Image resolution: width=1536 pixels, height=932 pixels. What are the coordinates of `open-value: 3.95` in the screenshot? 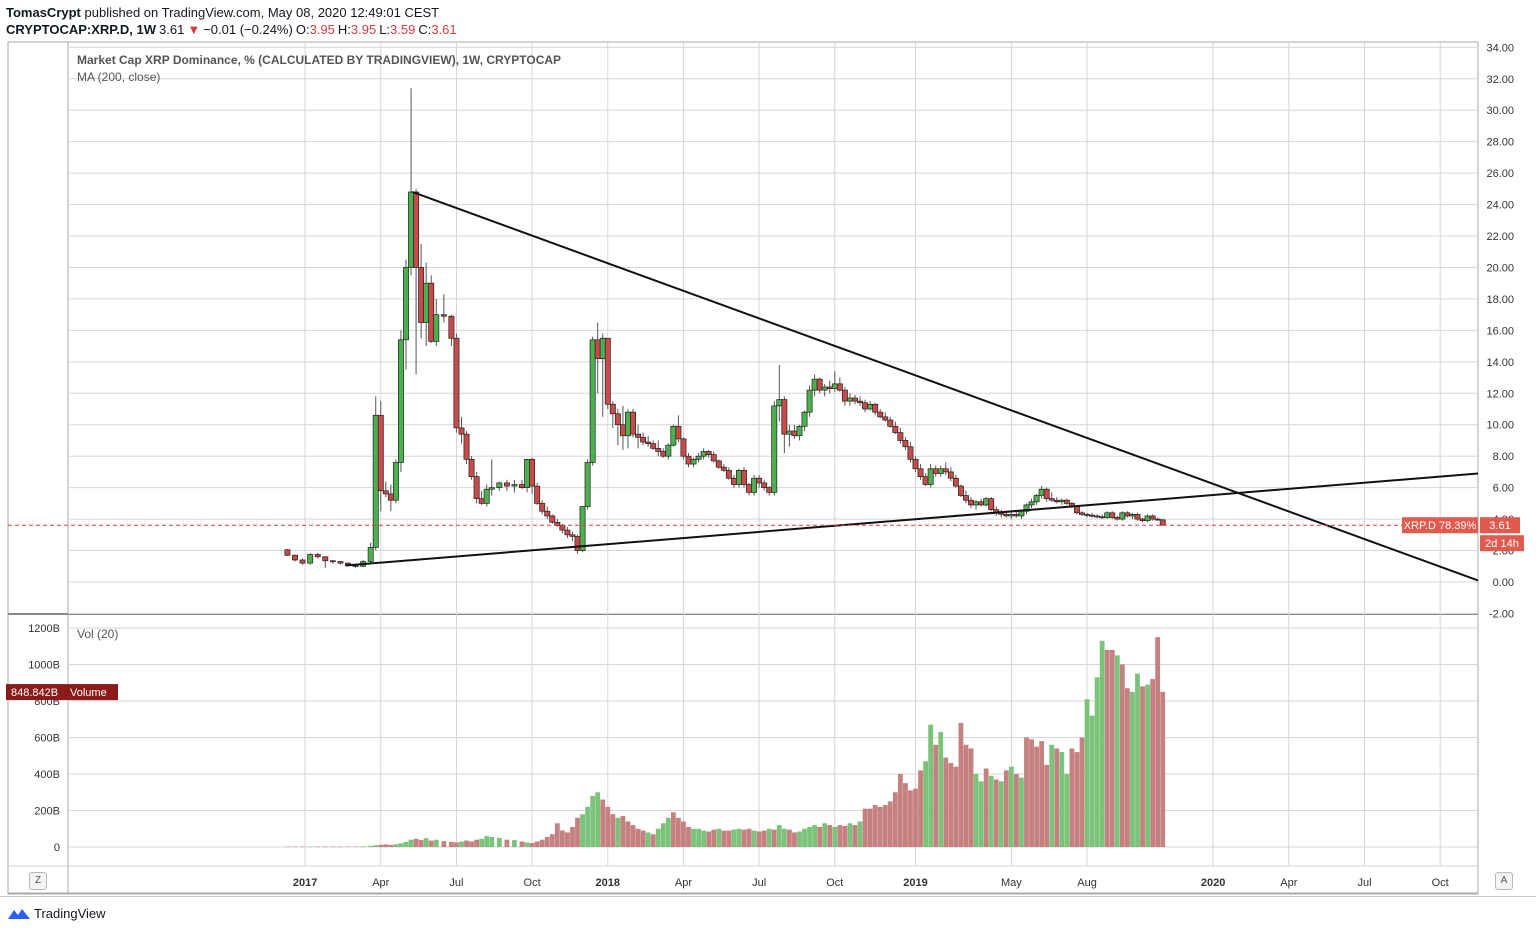 It's located at (322, 29).